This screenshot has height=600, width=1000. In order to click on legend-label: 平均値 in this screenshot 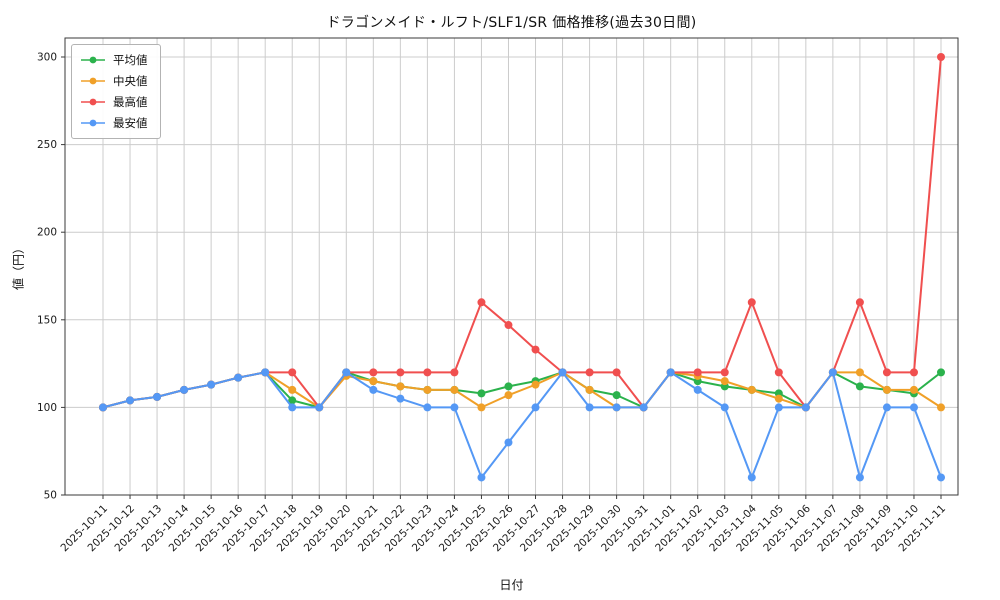, I will do `click(130, 60)`.